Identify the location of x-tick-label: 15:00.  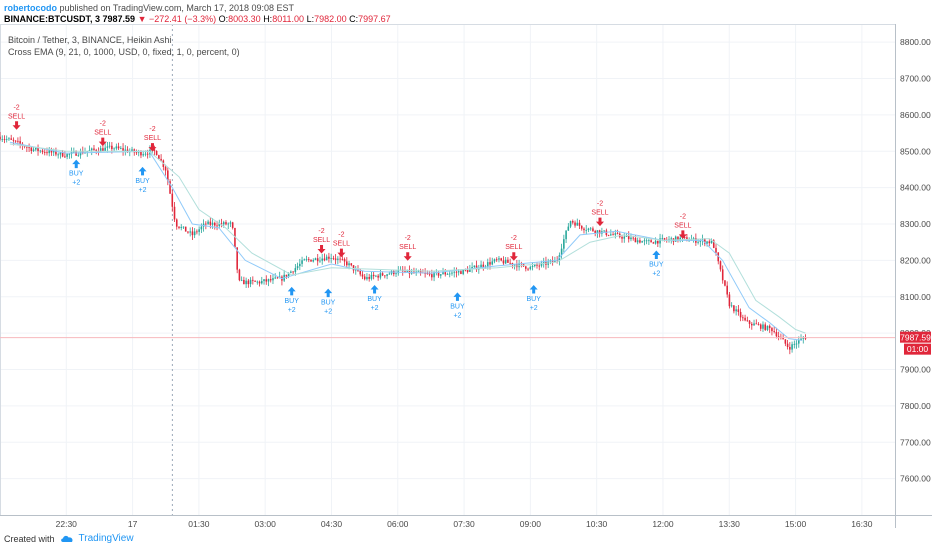
(796, 523).